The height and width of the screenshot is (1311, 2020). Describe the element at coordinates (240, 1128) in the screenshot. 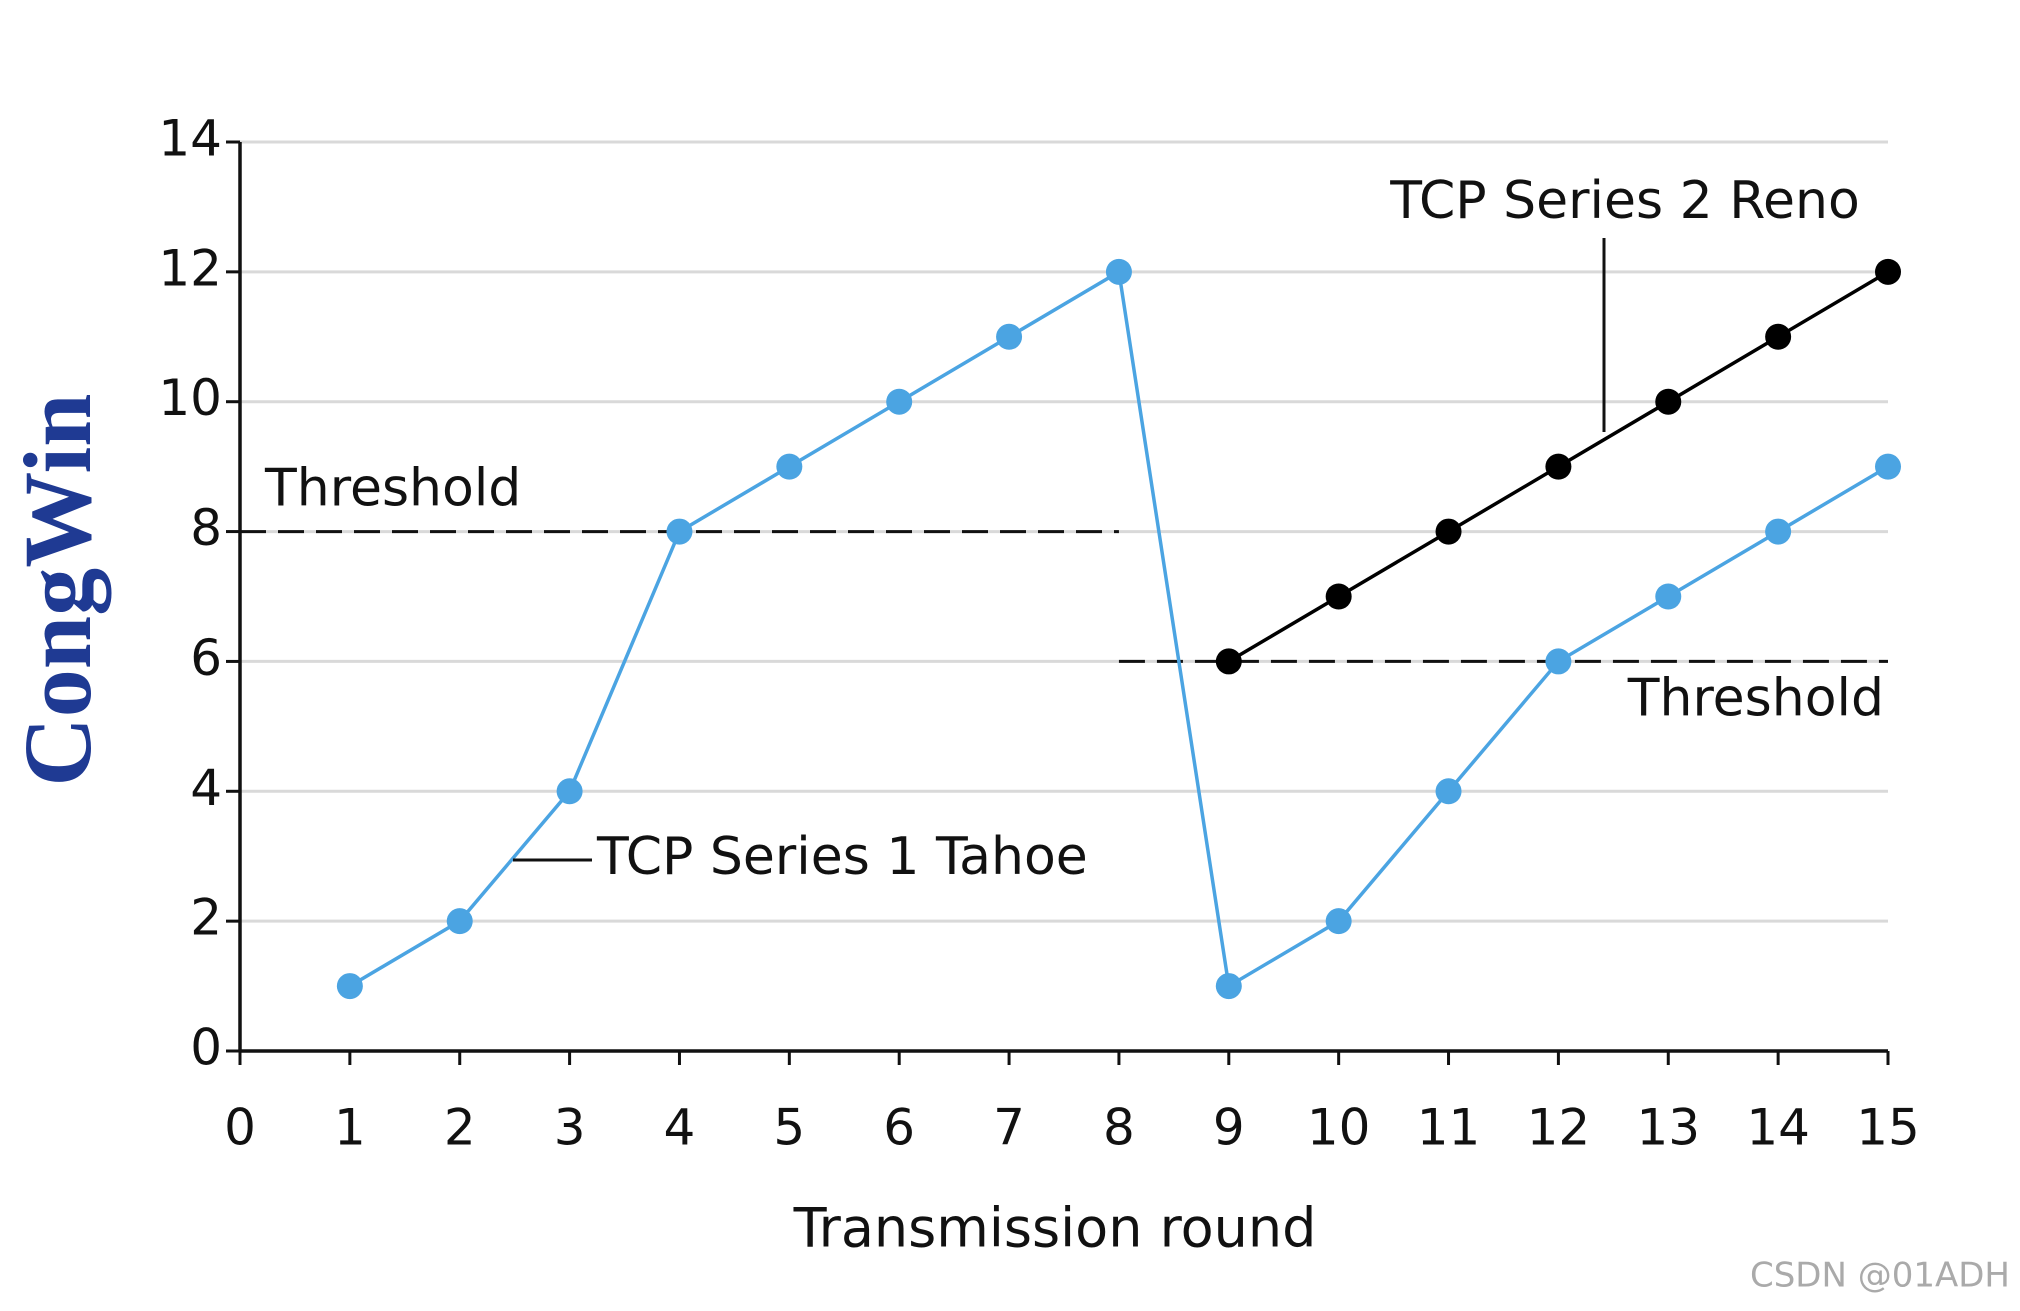

I see `x-tick-label: 0` at that location.